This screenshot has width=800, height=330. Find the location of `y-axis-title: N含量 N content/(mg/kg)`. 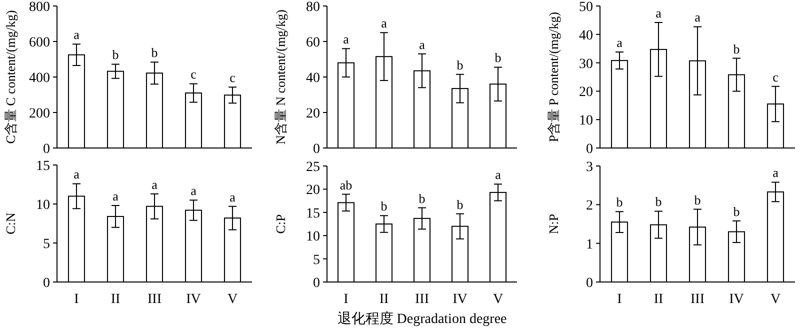

y-axis-title: N含量 N content/(mg/kg) is located at coordinates (280, 77).